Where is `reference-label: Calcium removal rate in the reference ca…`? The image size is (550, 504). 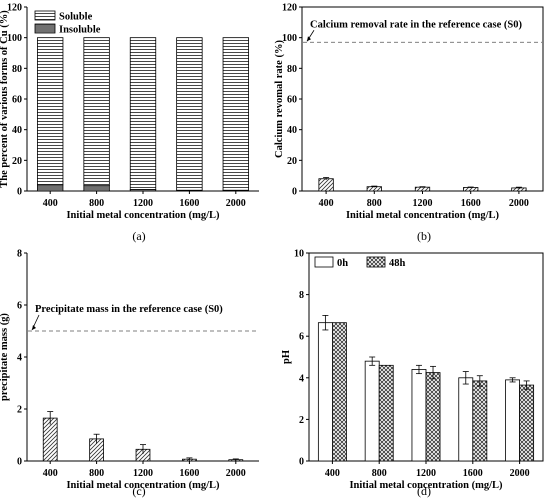 reference-label: Calcium removal rate in the reference ca… is located at coordinates (416, 24).